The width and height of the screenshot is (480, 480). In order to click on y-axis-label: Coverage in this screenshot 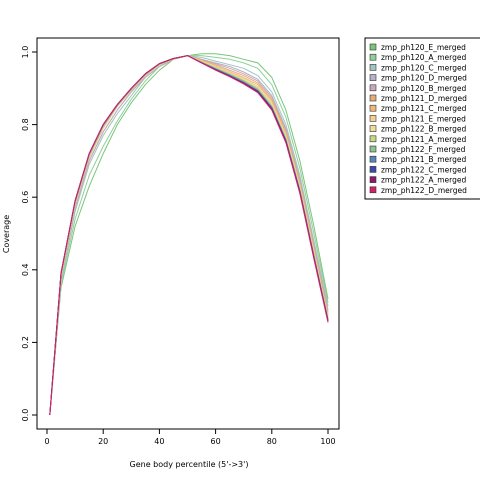, I will do `click(6, 234)`.